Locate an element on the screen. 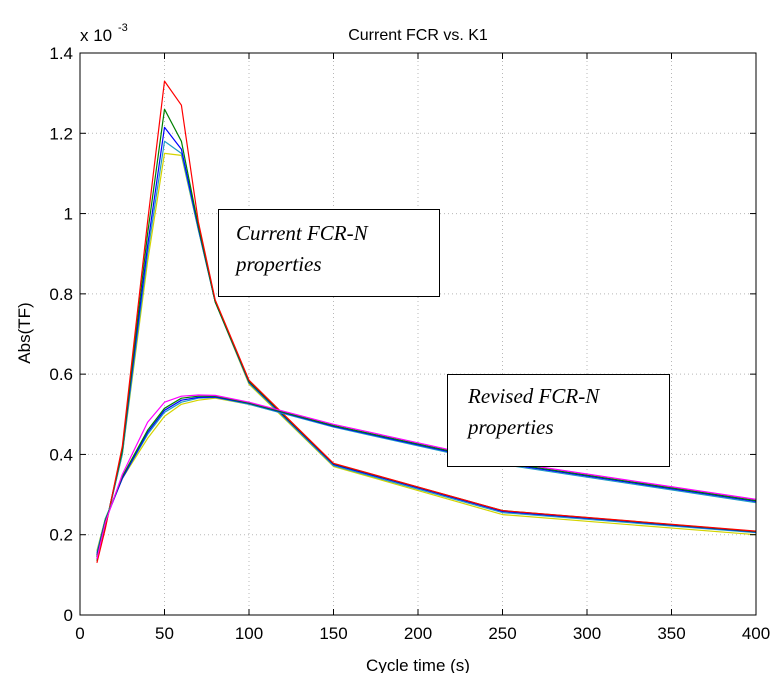  exponent-label: x 10 is located at coordinates (96, 35).